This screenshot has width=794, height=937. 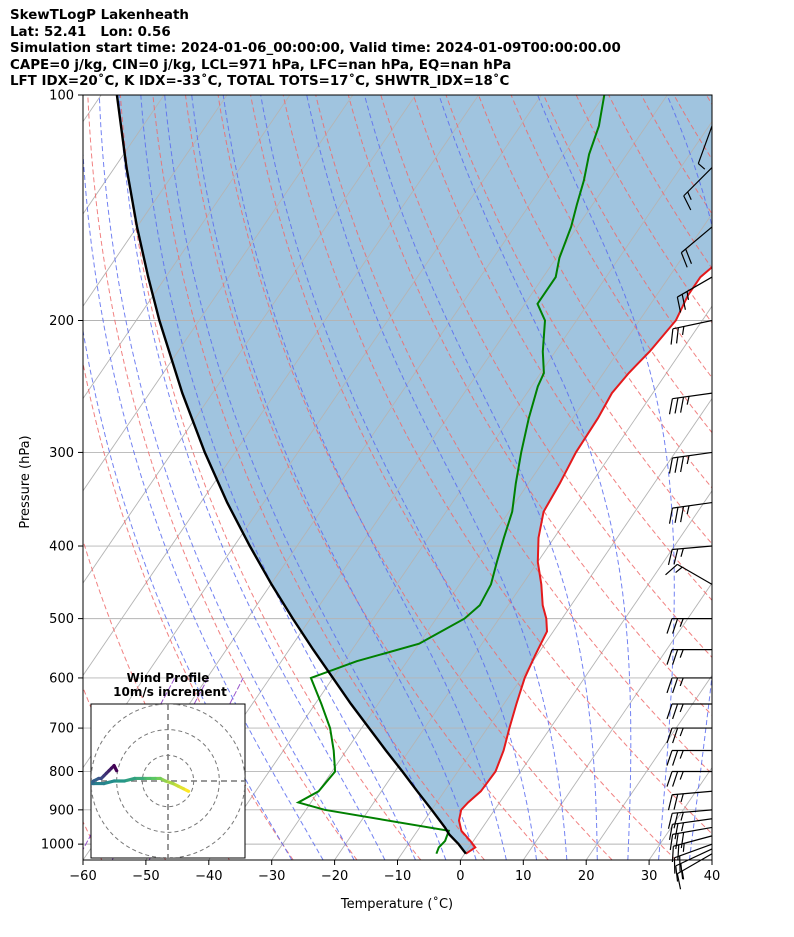 I want to click on x-tick-label: 0, so click(x=460, y=876).